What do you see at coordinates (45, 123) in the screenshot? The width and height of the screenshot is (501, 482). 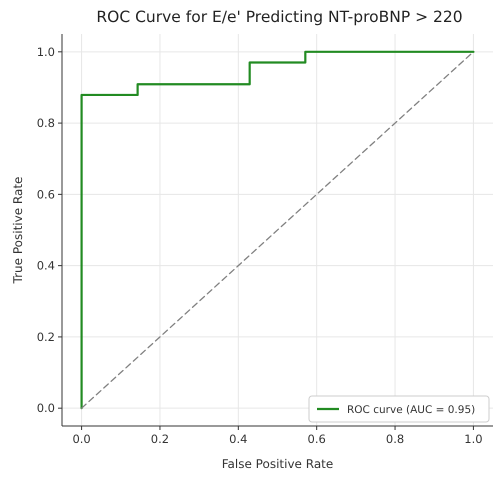 I see `y-tick-label: 0.8` at bounding box center [45, 123].